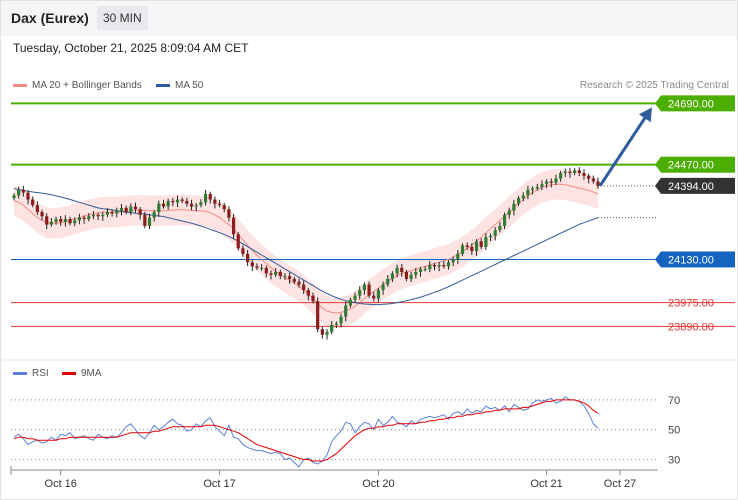 The width and height of the screenshot is (738, 500). Describe the element at coordinates (91, 373) in the screenshot. I see `rsi-ma-label: 9MA` at that location.